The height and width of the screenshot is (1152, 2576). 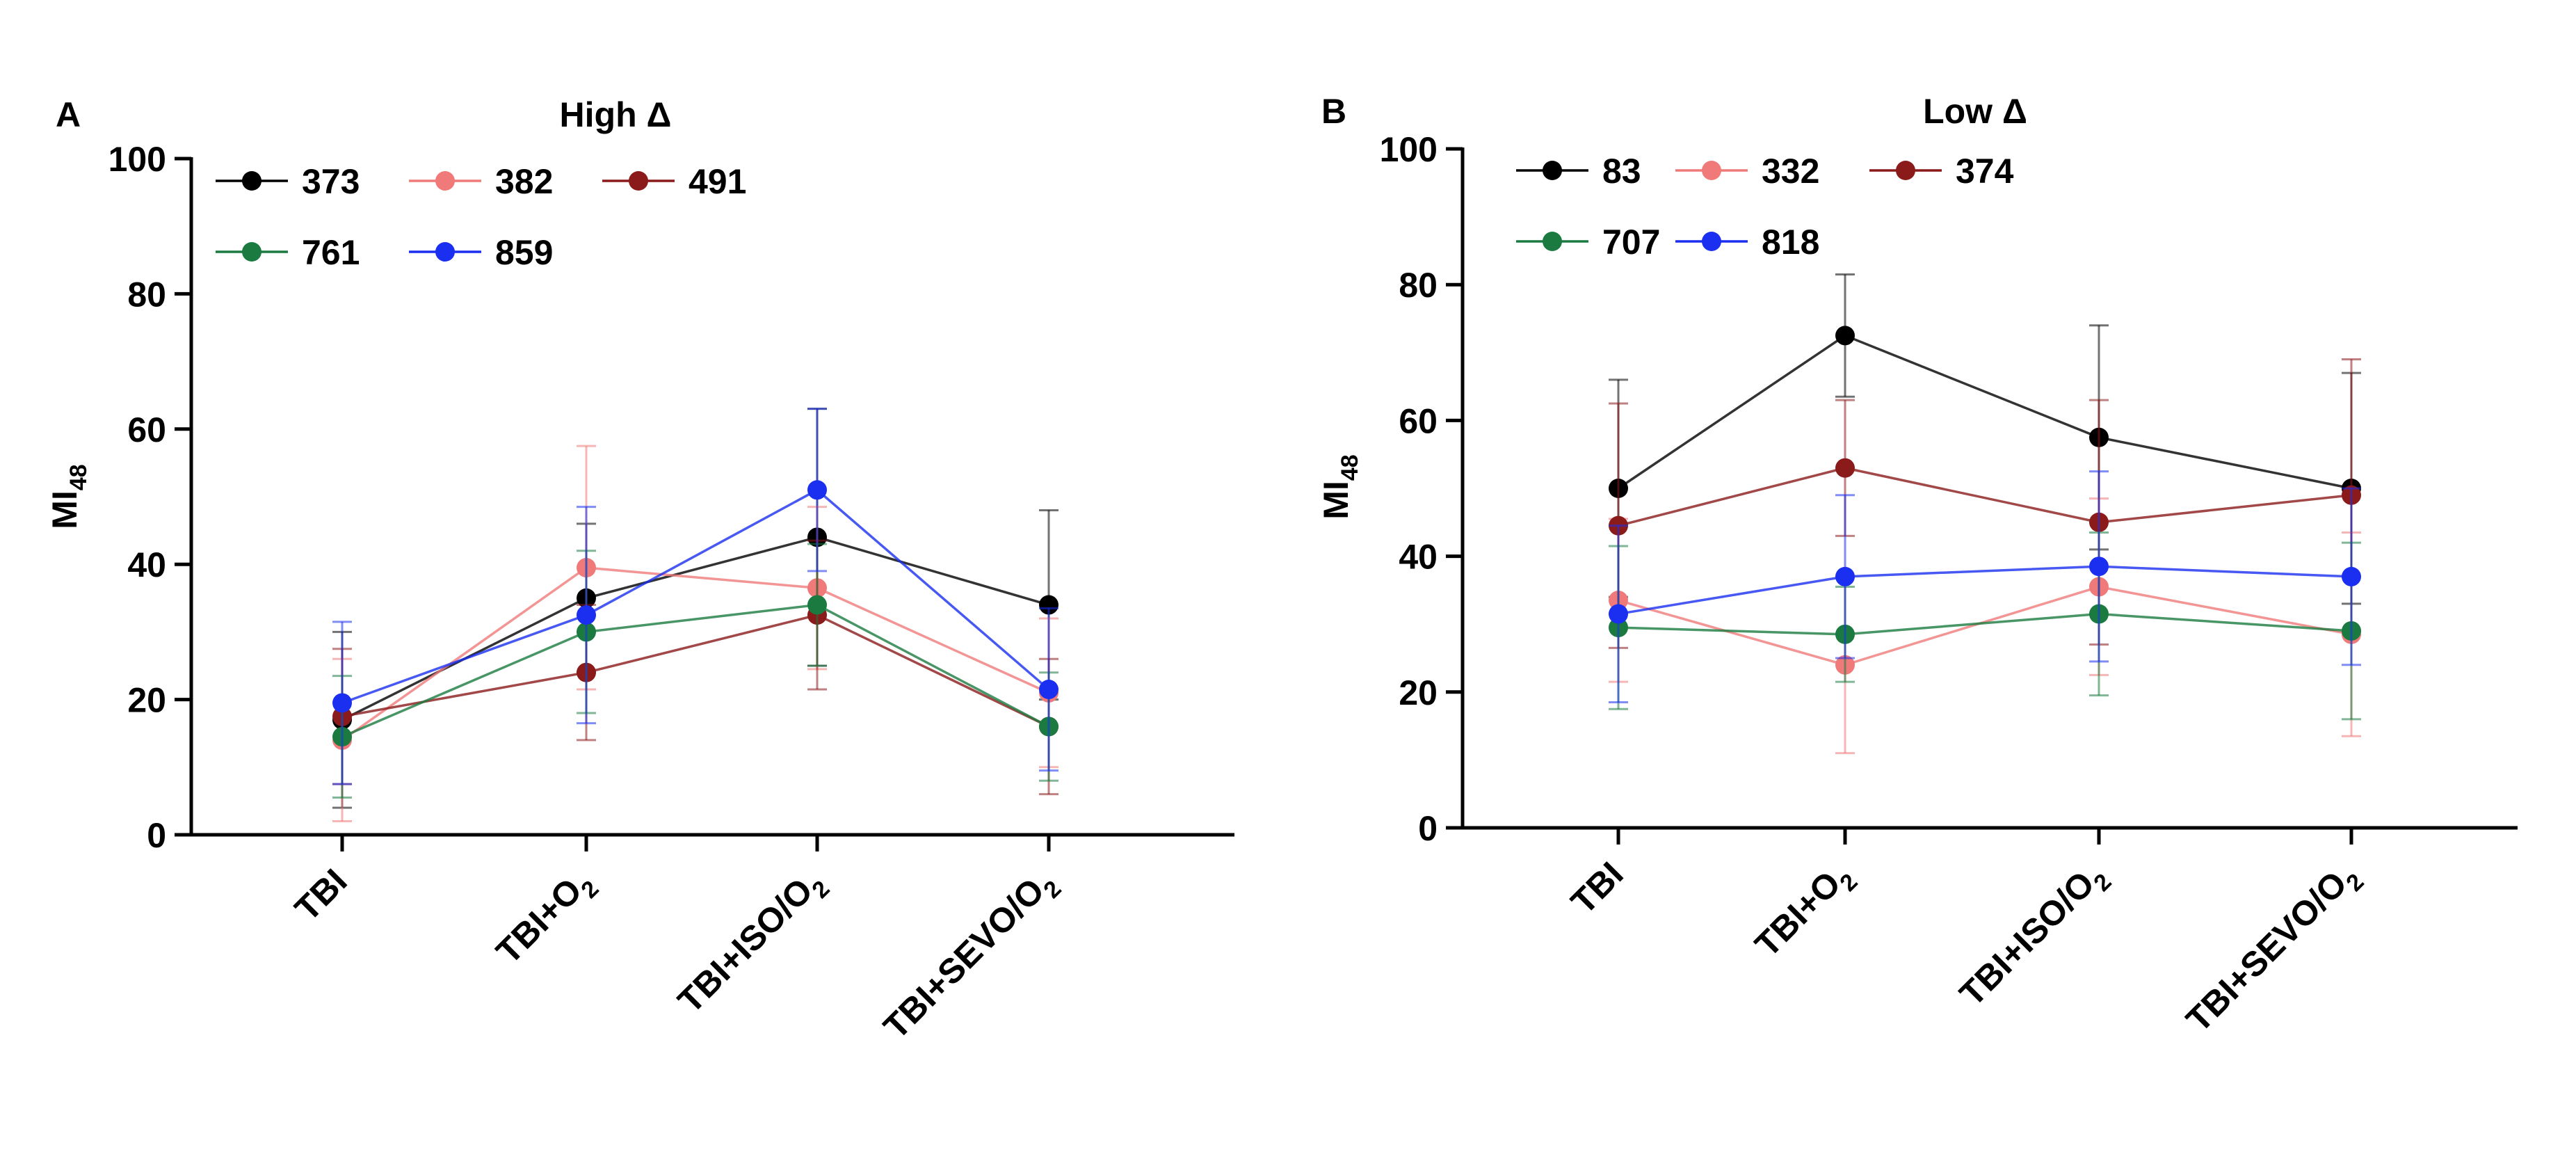 What do you see at coordinates (156, 835) in the screenshot?
I see `panel-a-y-tick-label: 0` at bounding box center [156, 835].